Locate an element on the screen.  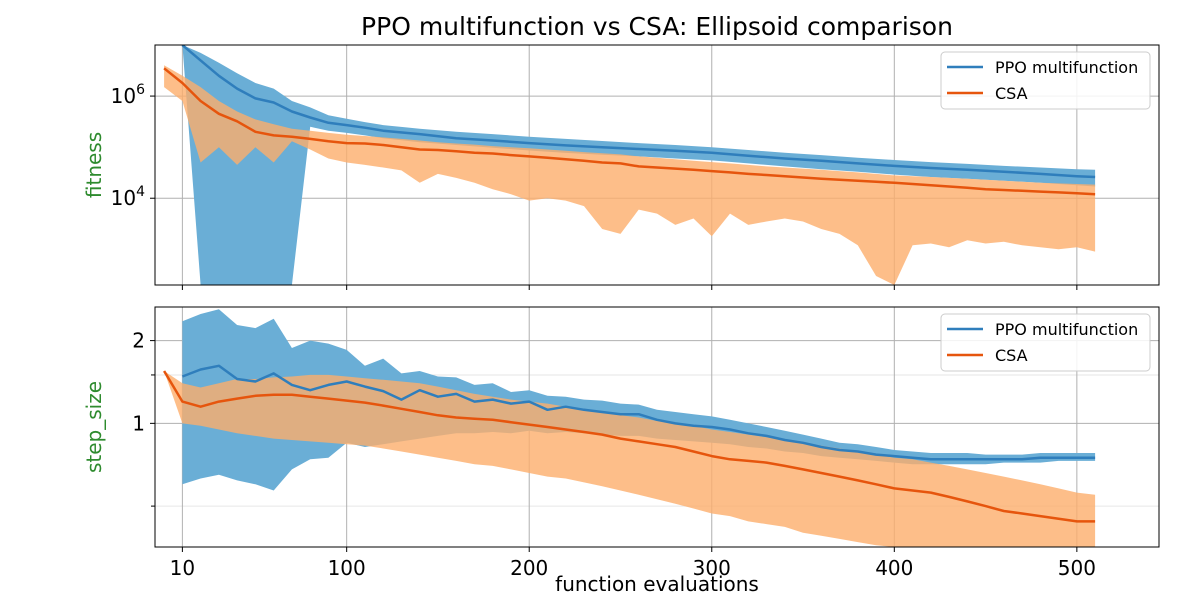
y-tick-label: 10⁶ is located at coordinates (128, 95).